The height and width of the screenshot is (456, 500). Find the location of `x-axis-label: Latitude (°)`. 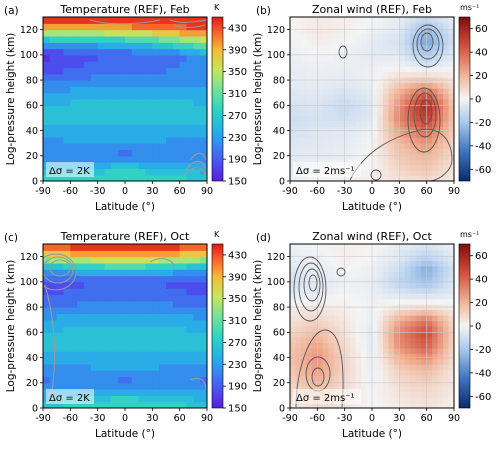

x-axis-label: Latitude (°) is located at coordinates (125, 434).